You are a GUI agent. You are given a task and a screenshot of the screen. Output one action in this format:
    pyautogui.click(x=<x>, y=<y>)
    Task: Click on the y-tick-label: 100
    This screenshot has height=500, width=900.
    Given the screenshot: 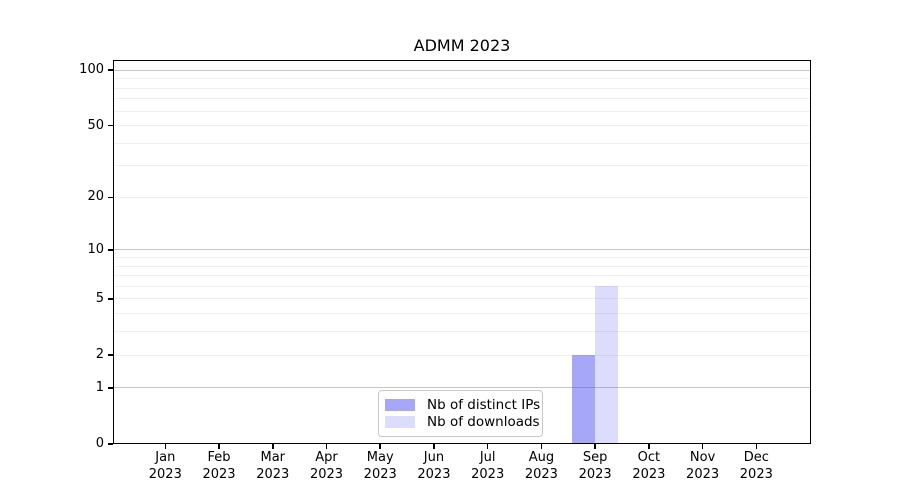 What is the action you would take?
    pyautogui.click(x=91, y=70)
    